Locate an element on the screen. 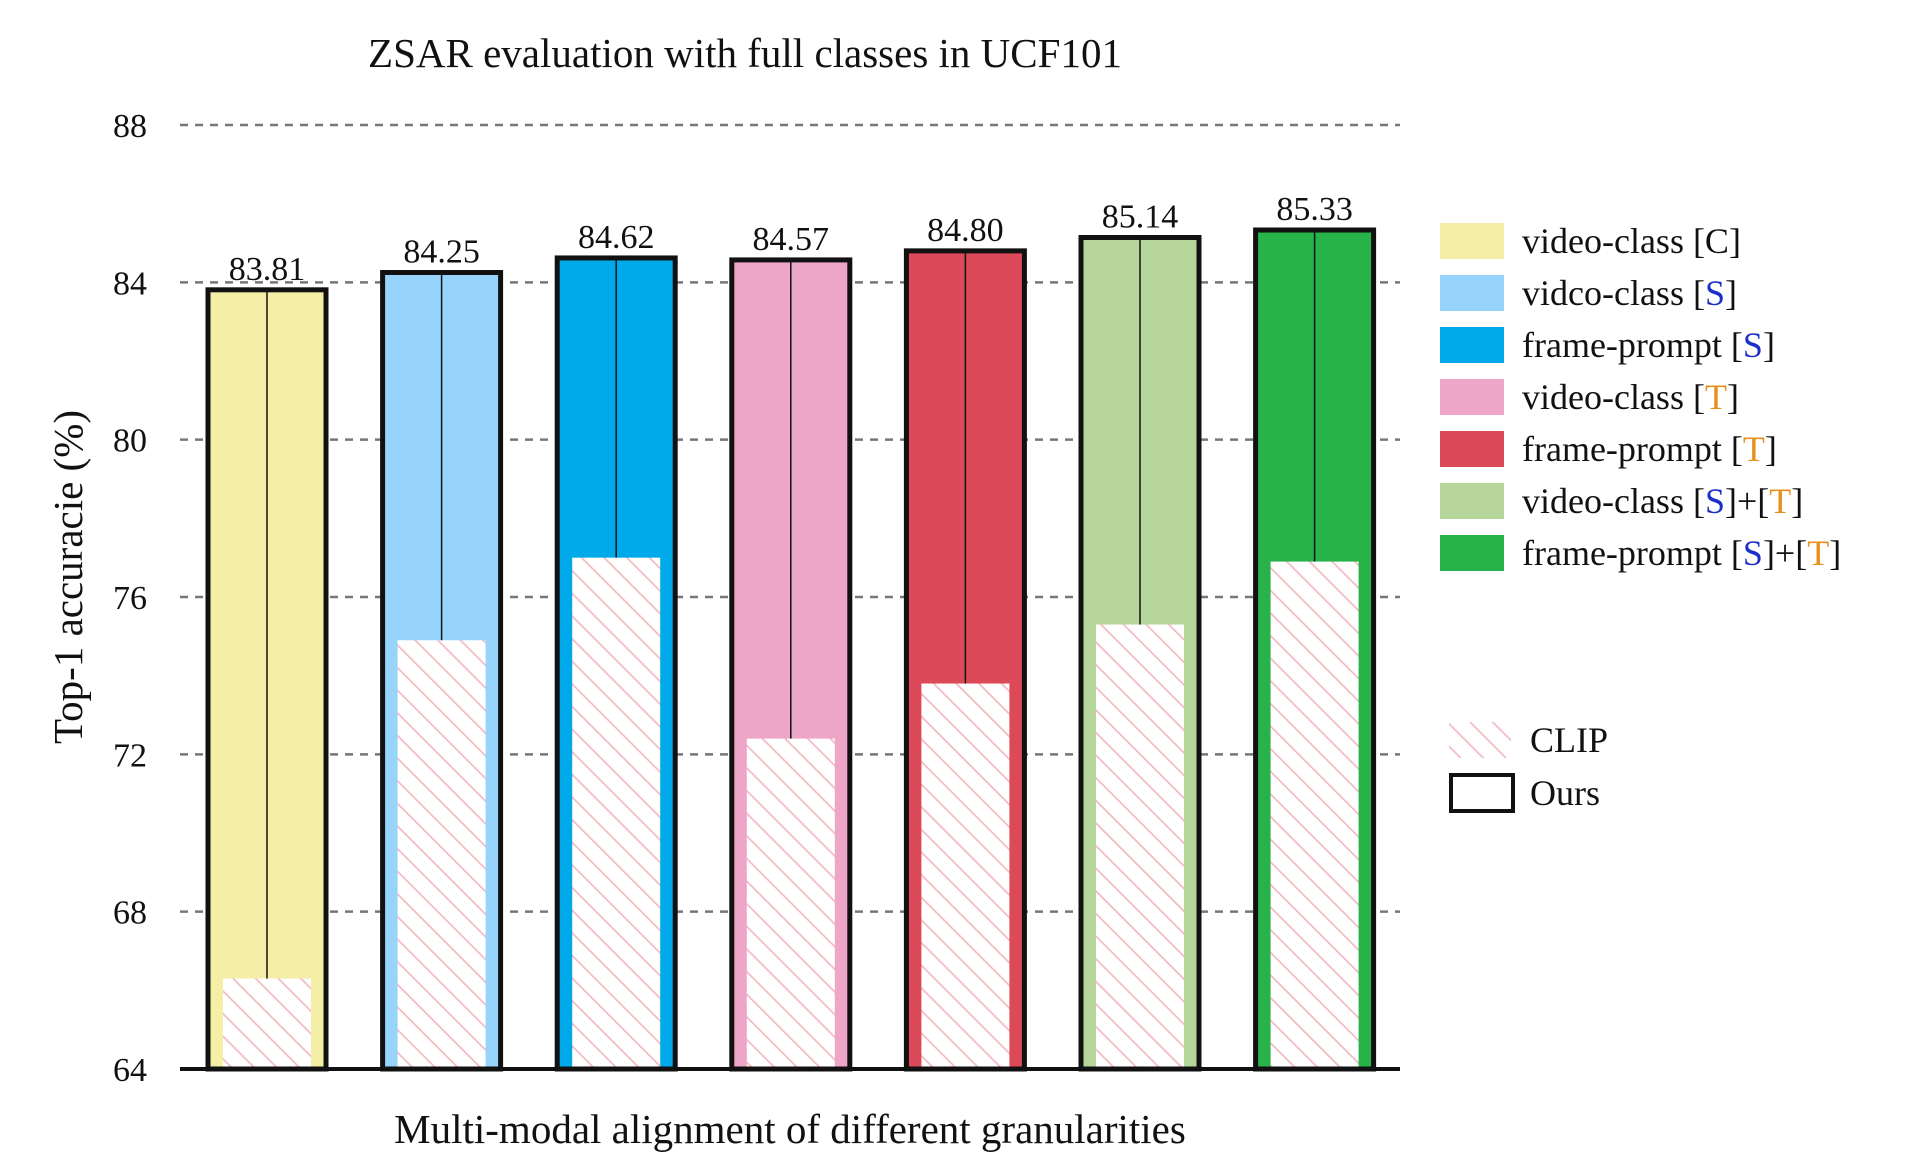  legend-entry-clip: CLIP is located at coordinates (1528, 740).